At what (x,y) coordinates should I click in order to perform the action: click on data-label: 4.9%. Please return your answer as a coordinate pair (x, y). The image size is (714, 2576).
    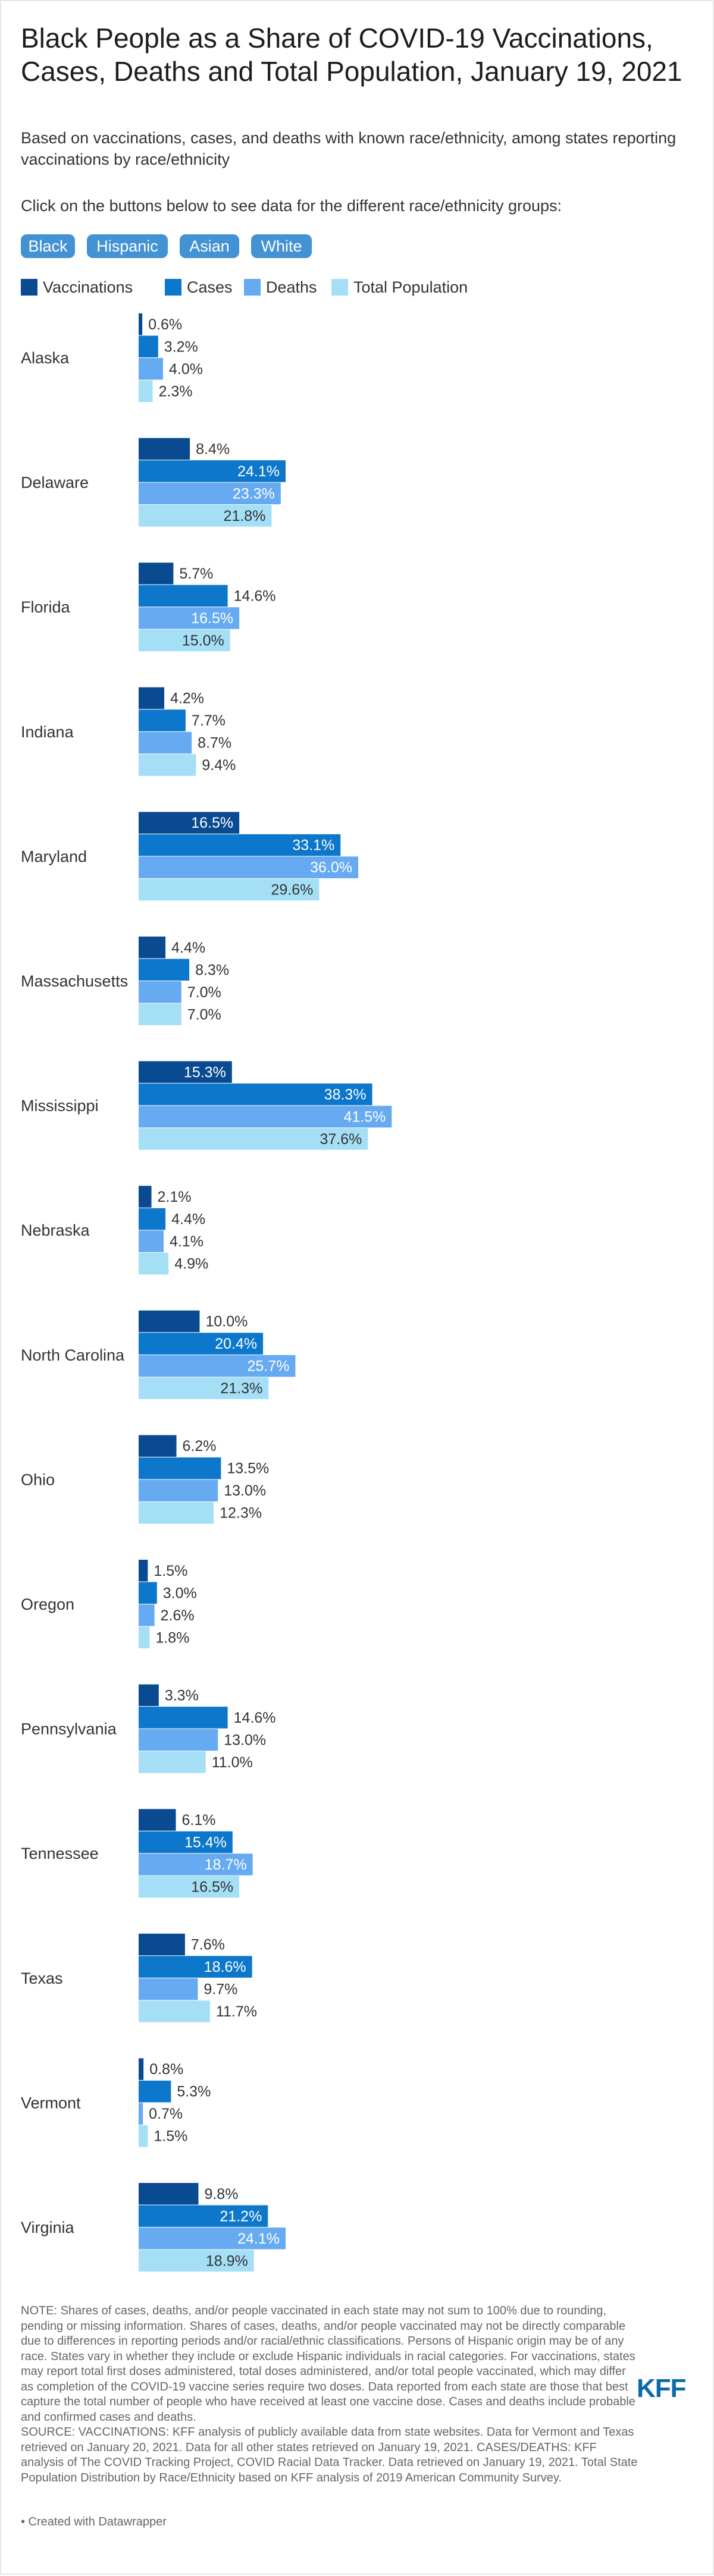
    Looking at the image, I should click on (191, 1263).